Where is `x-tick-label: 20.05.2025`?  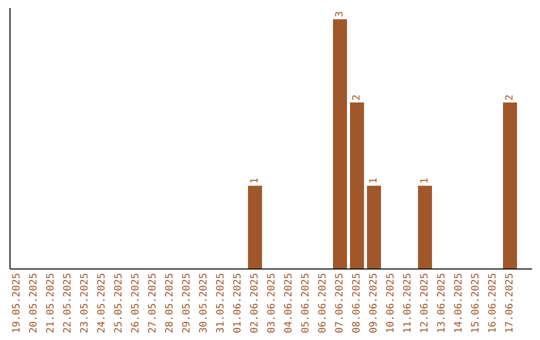
x-tick-label: 20.05.2025 is located at coordinates (34, 303).